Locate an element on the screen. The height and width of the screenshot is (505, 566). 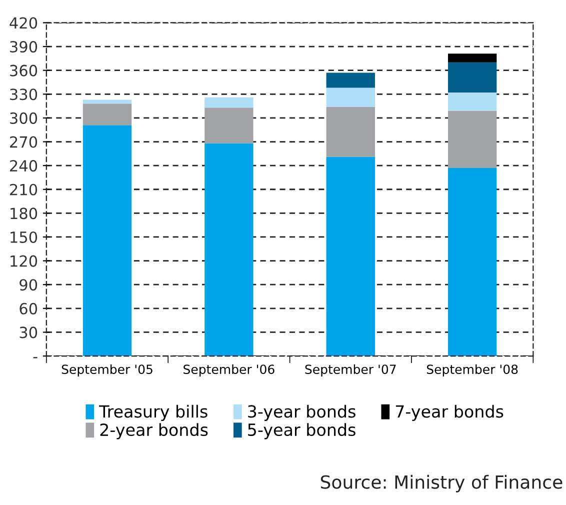
y-tick-label: 300 is located at coordinates (24, 118).